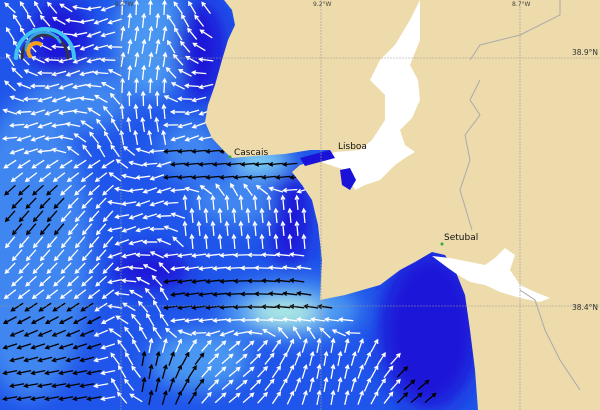  Describe the element at coordinates (251, 153) in the screenshot. I see `place-cascais: Cascais` at that location.